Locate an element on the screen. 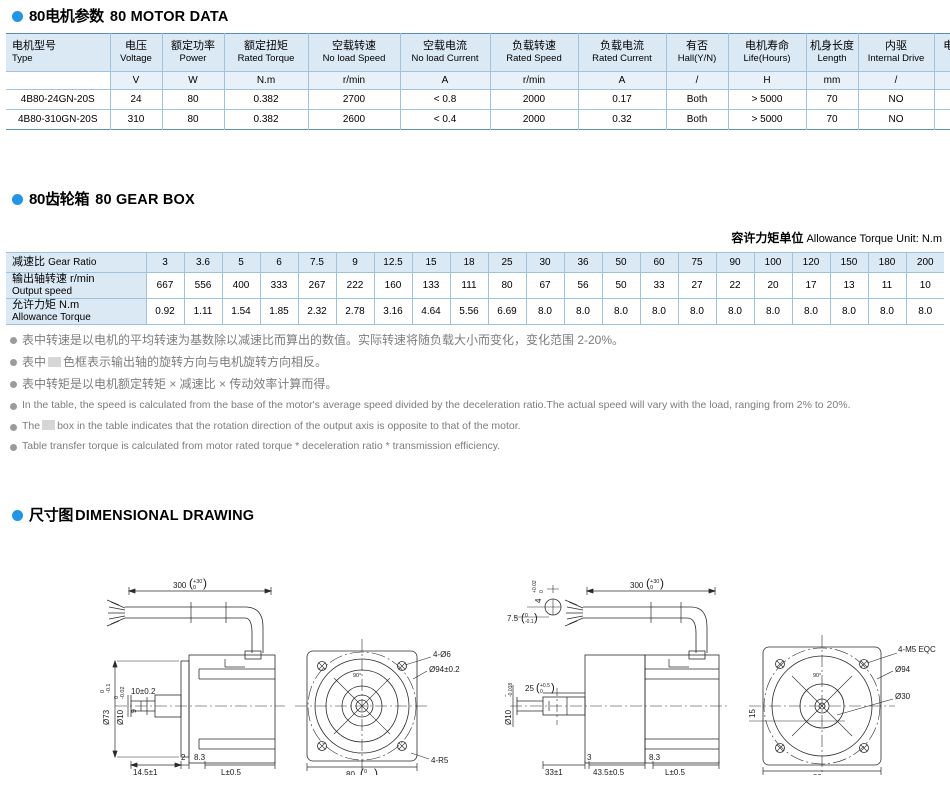 This screenshot has width=950, height=803. cell-life: > 5000 is located at coordinates (767, 119).